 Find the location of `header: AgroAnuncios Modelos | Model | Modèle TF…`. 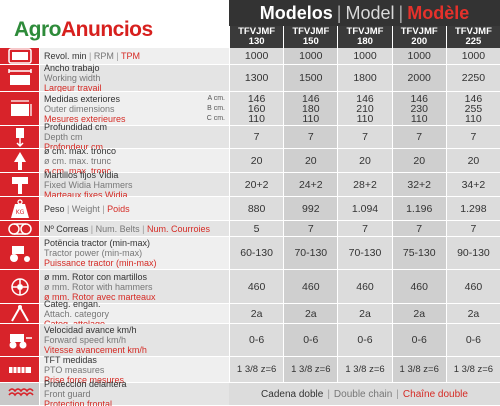

header: AgroAnuncios Modelos | Model | Modèle TF… is located at coordinates (250, 24).